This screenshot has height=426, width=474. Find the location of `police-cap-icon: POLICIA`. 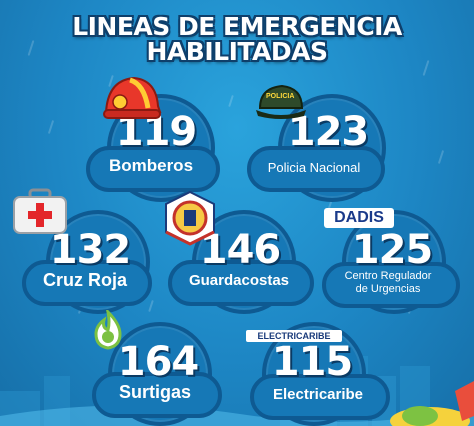

police-cap-icon: POLICIA is located at coordinates (281, 103).